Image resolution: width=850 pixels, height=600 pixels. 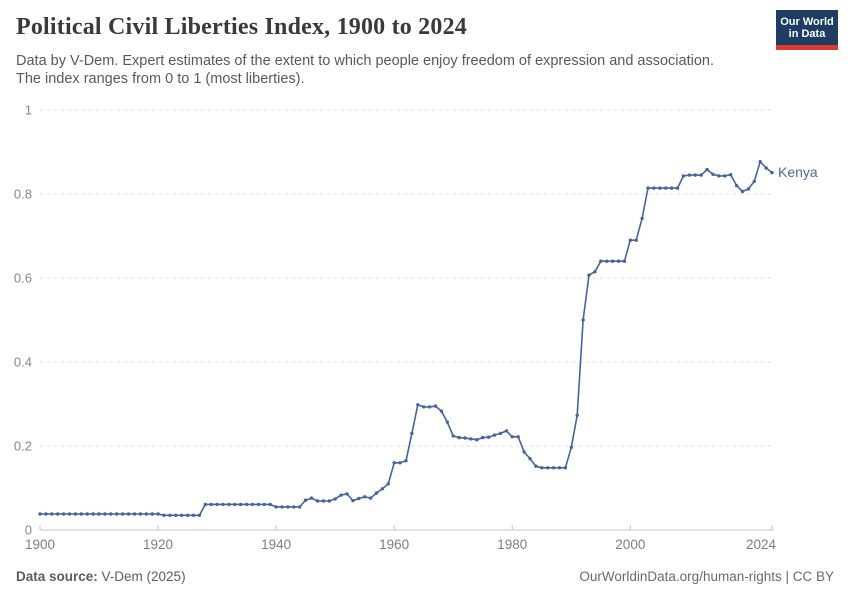 I want to click on owid-logo-line1: Our World, so click(x=807, y=21).